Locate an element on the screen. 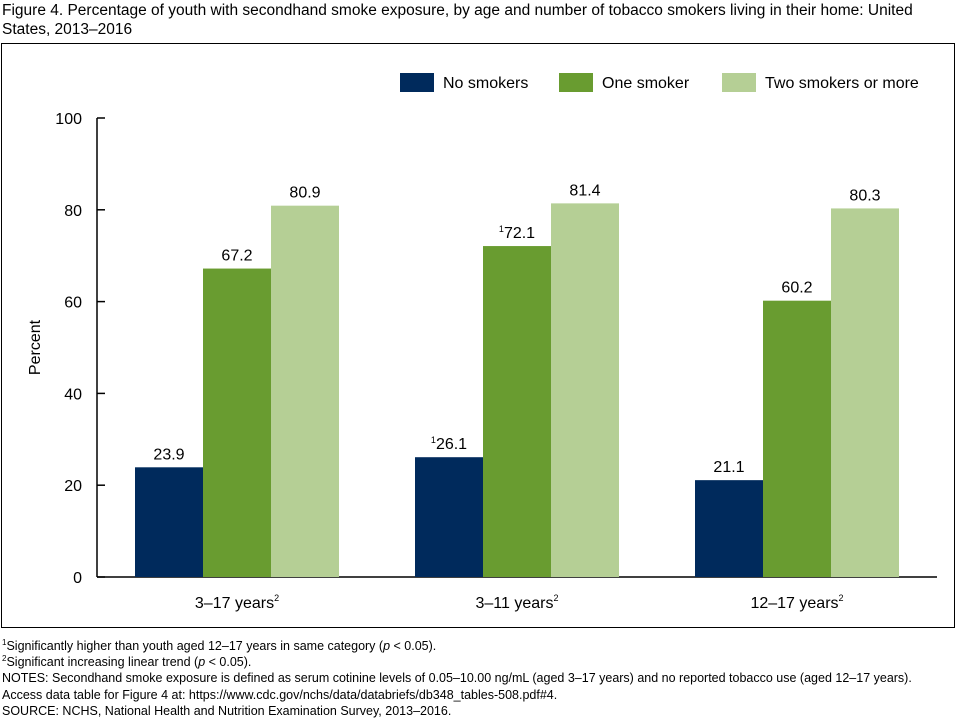 The image size is (960, 720). bar-value-label: 172.1 is located at coordinates (517, 233).